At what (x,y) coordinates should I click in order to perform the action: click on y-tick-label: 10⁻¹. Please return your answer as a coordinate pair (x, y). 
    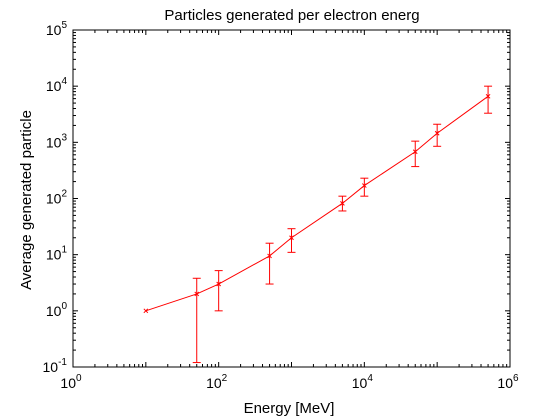
    Looking at the image, I should click on (55, 366).